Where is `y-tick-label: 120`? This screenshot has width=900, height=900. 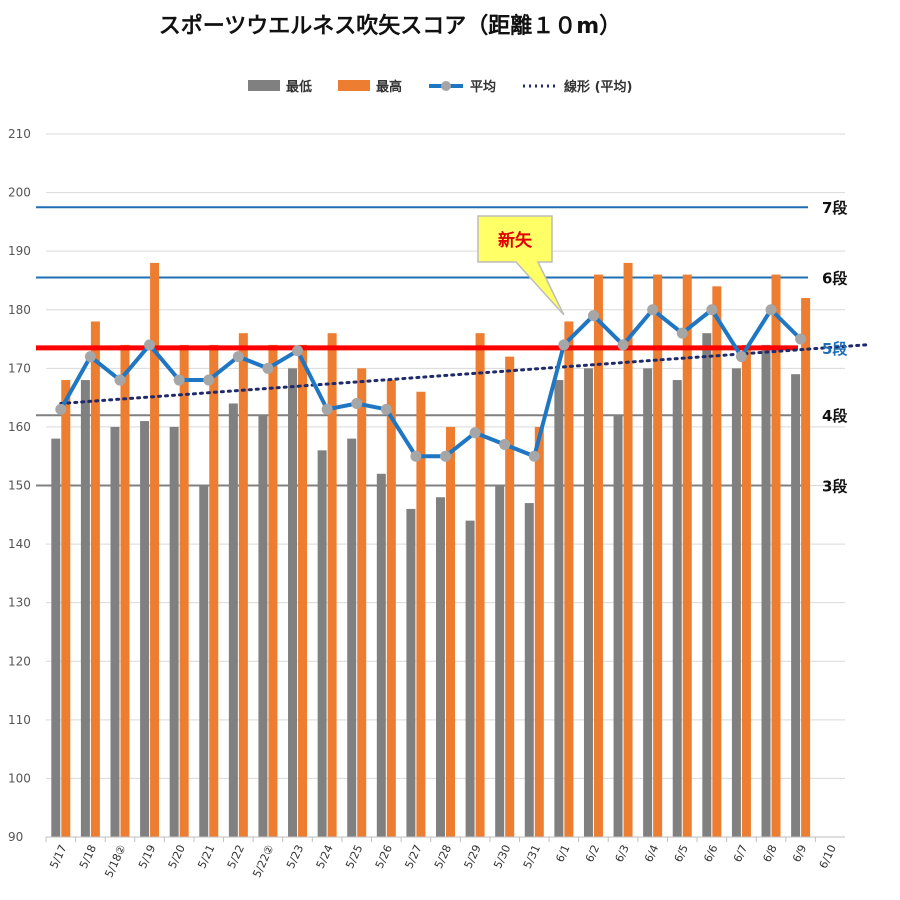
y-tick-label: 120 is located at coordinates (19, 661).